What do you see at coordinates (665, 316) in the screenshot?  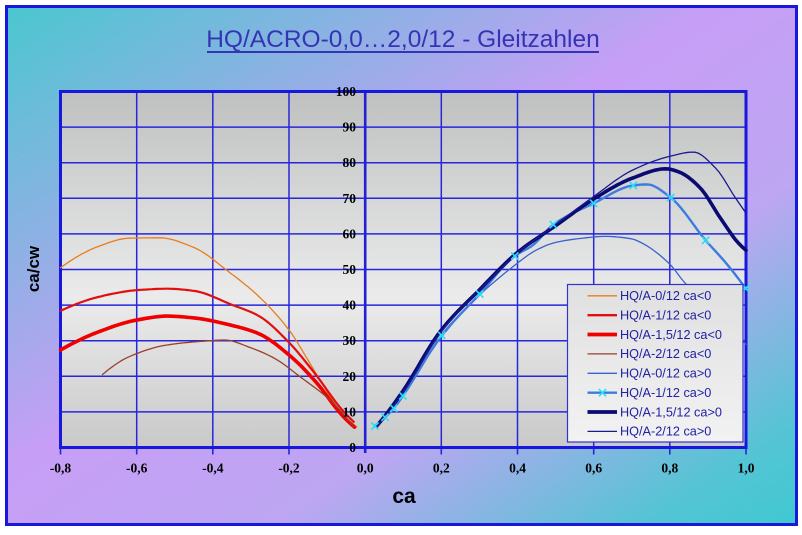 I see `svg-text: HQ/A-1/12 ca<0` at bounding box center [665, 316].